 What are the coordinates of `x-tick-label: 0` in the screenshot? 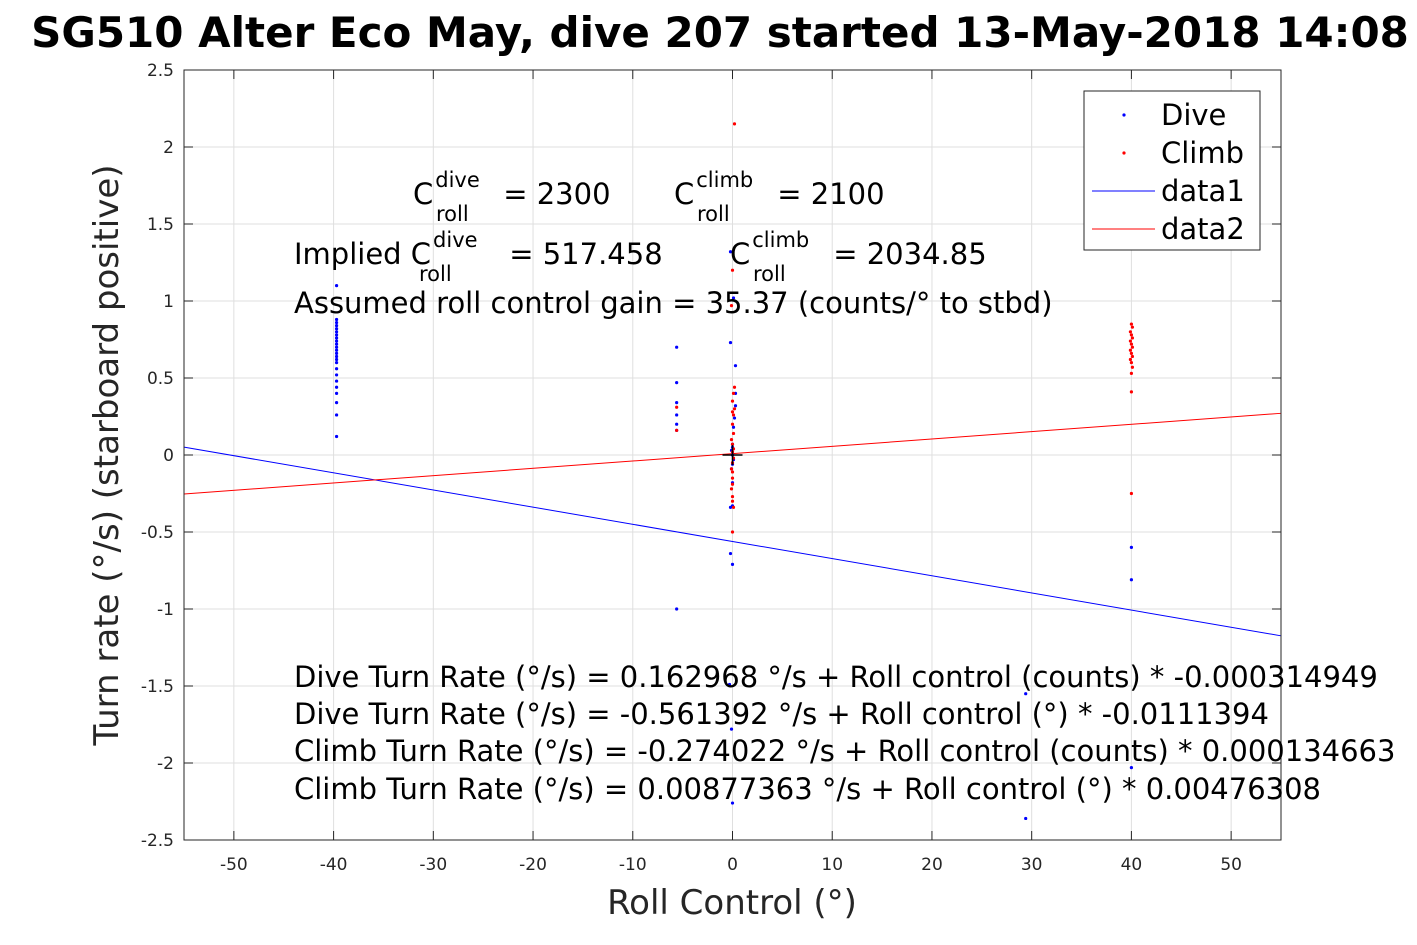 It's located at (732, 865).